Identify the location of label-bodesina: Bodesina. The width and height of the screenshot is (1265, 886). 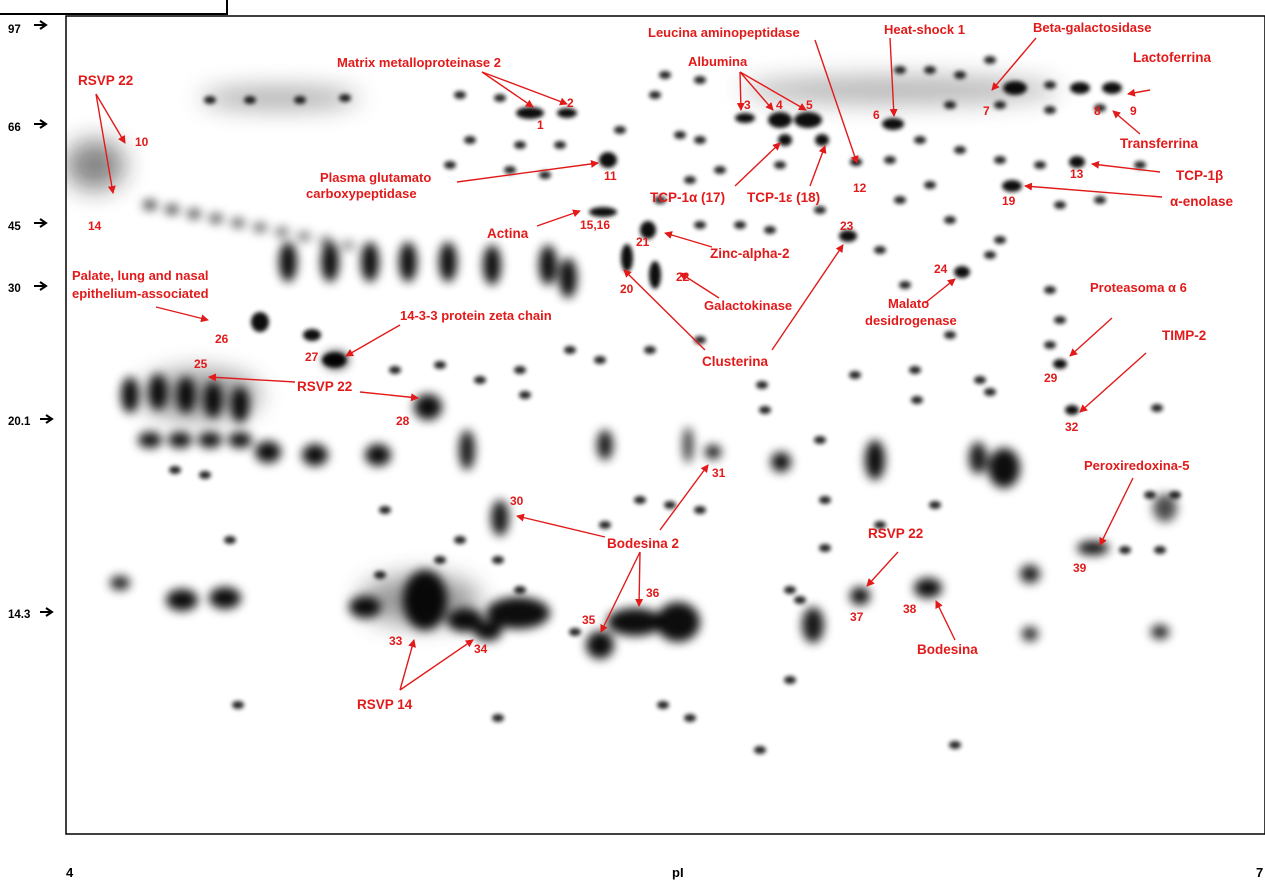
(947, 649).